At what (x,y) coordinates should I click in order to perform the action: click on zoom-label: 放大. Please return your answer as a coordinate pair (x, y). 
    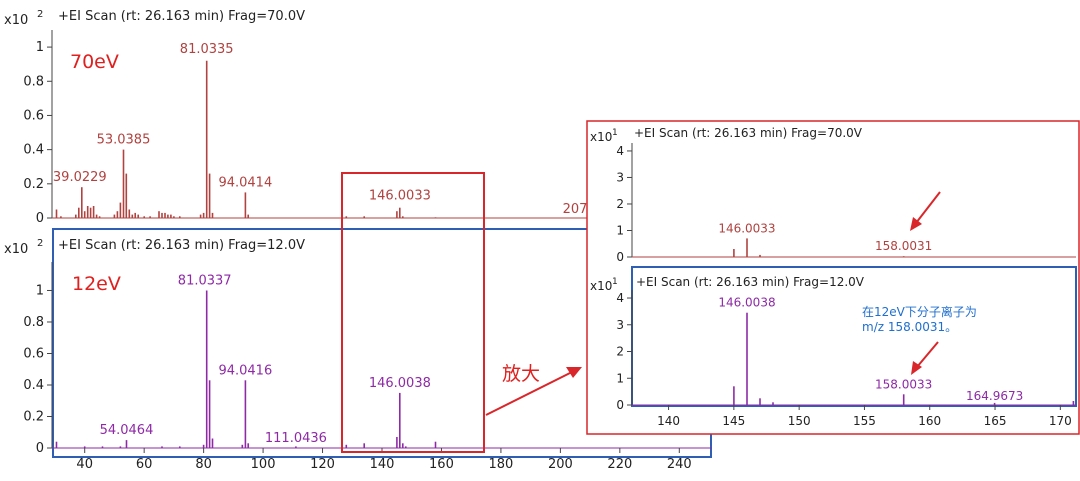
    Looking at the image, I should click on (521, 374).